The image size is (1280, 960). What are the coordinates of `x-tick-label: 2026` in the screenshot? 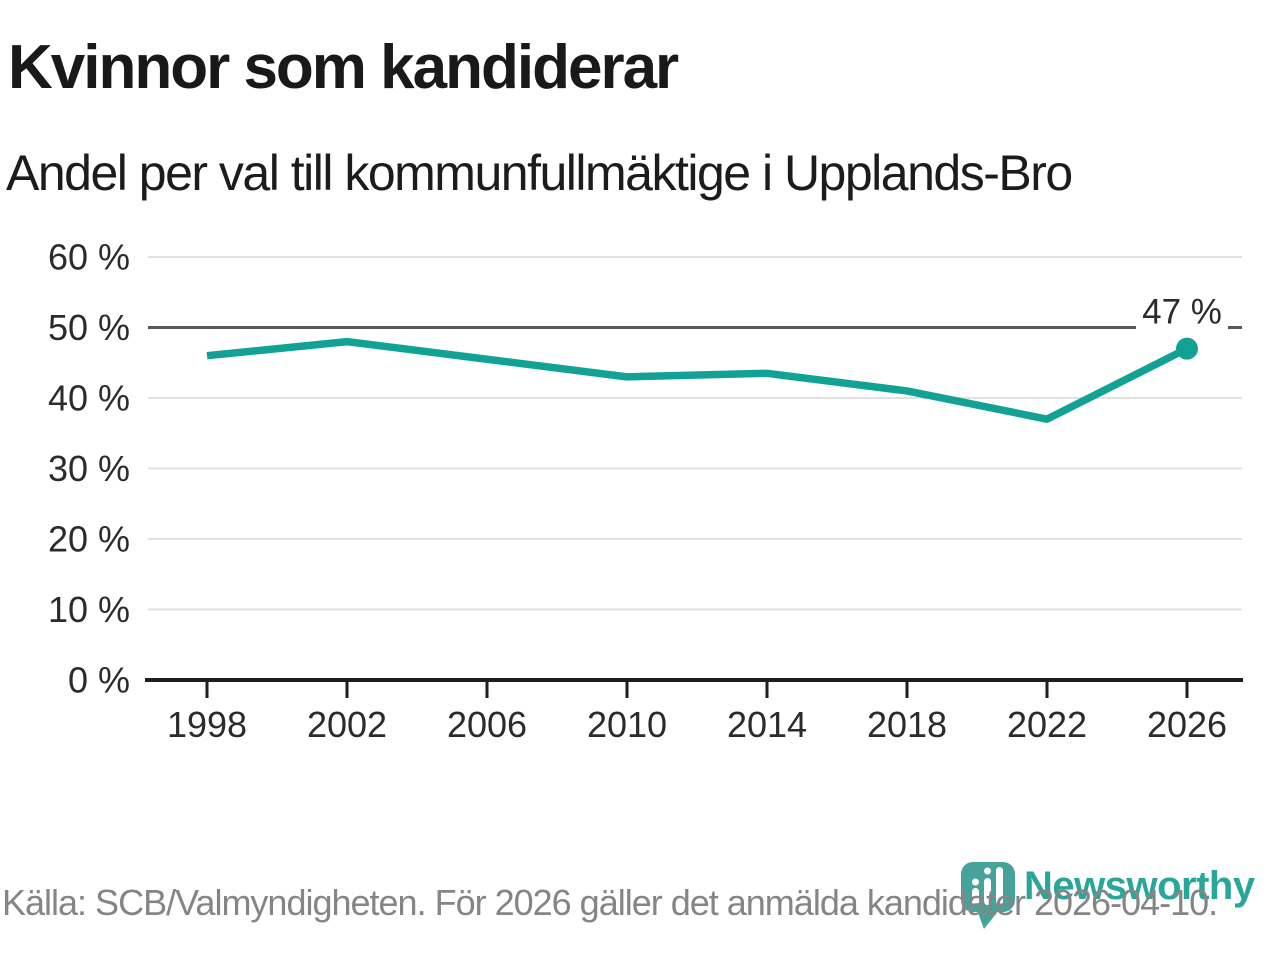 It's located at (1187, 724).